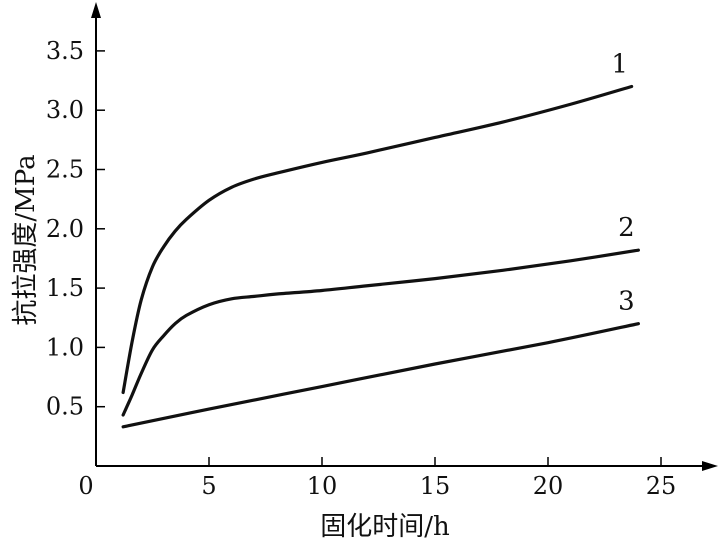 Image resolution: width=719 pixels, height=546 pixels. What do you see at coordinates (385, 527) in the screenshot?
I see `x-axis-label: 固化时间/h` at bounding box center [385, 527].